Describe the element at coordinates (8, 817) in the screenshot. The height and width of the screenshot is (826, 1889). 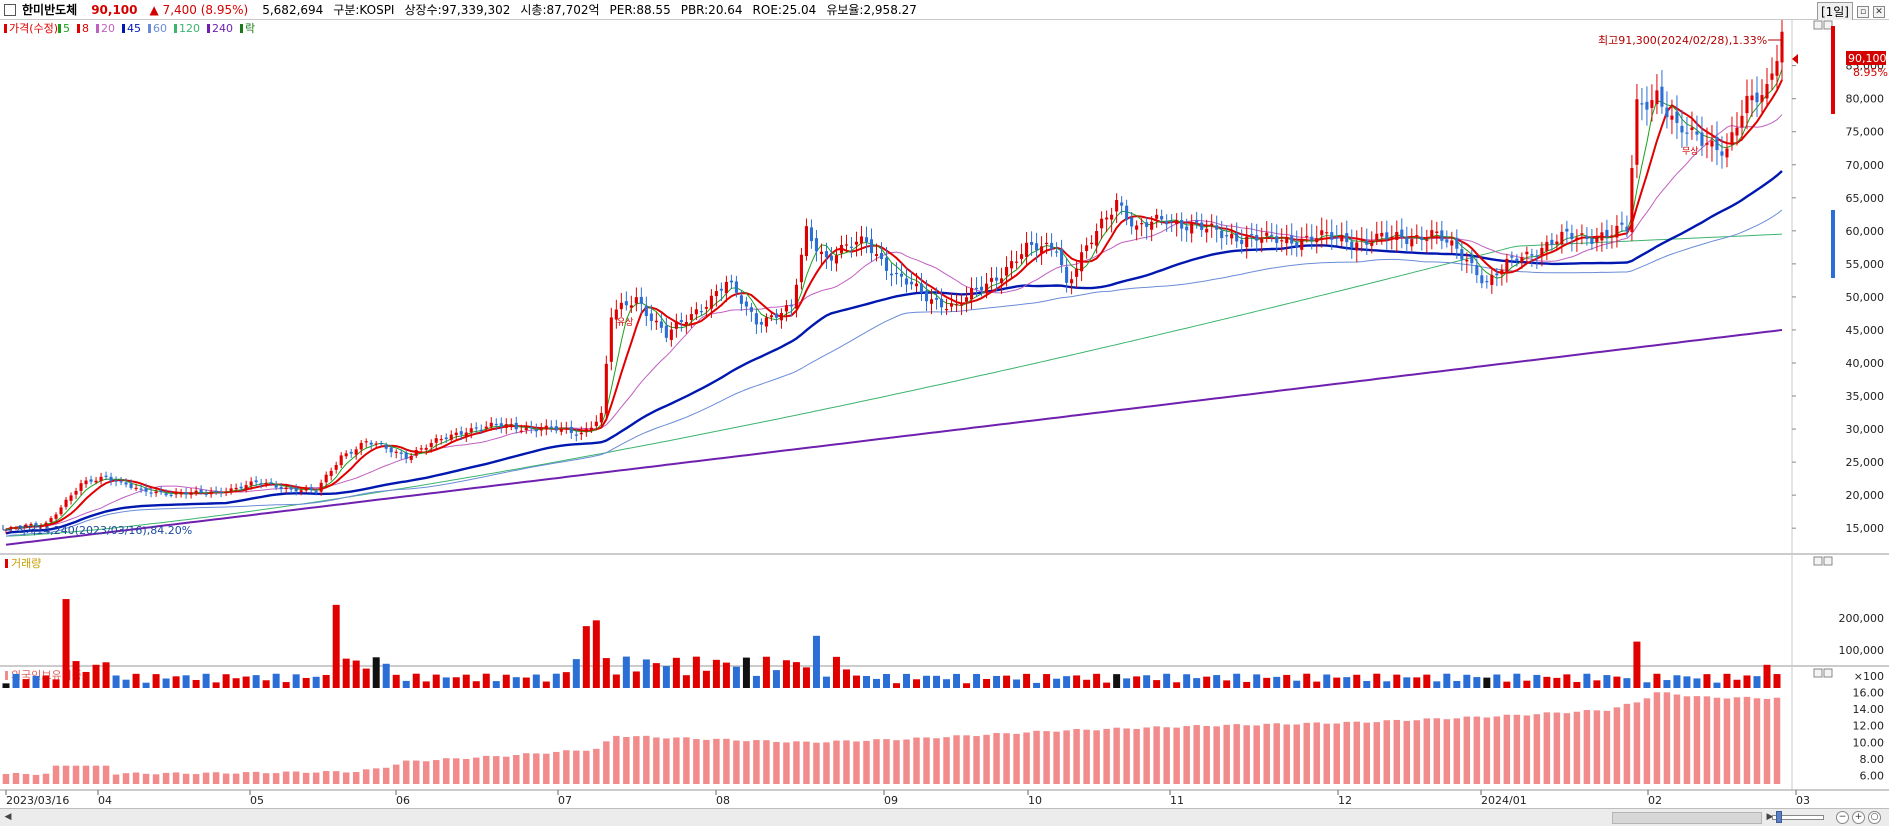
I see `scroll-left-icon: ◀` at that location.